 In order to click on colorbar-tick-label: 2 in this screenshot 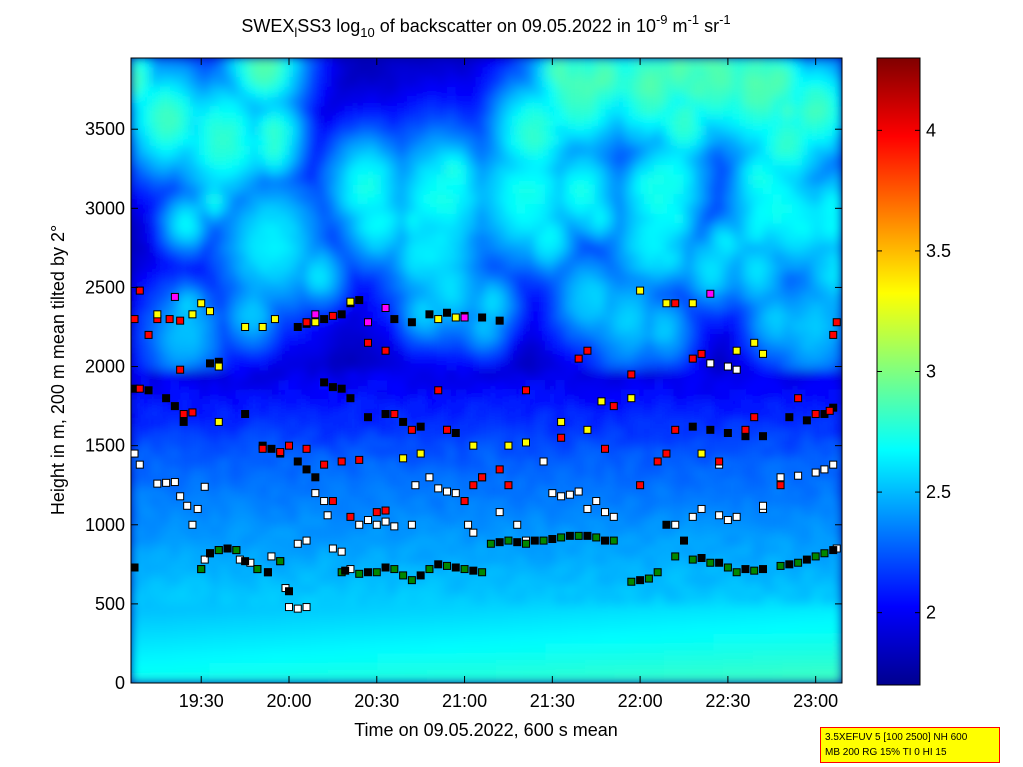, I will do `click(931, 613)`.